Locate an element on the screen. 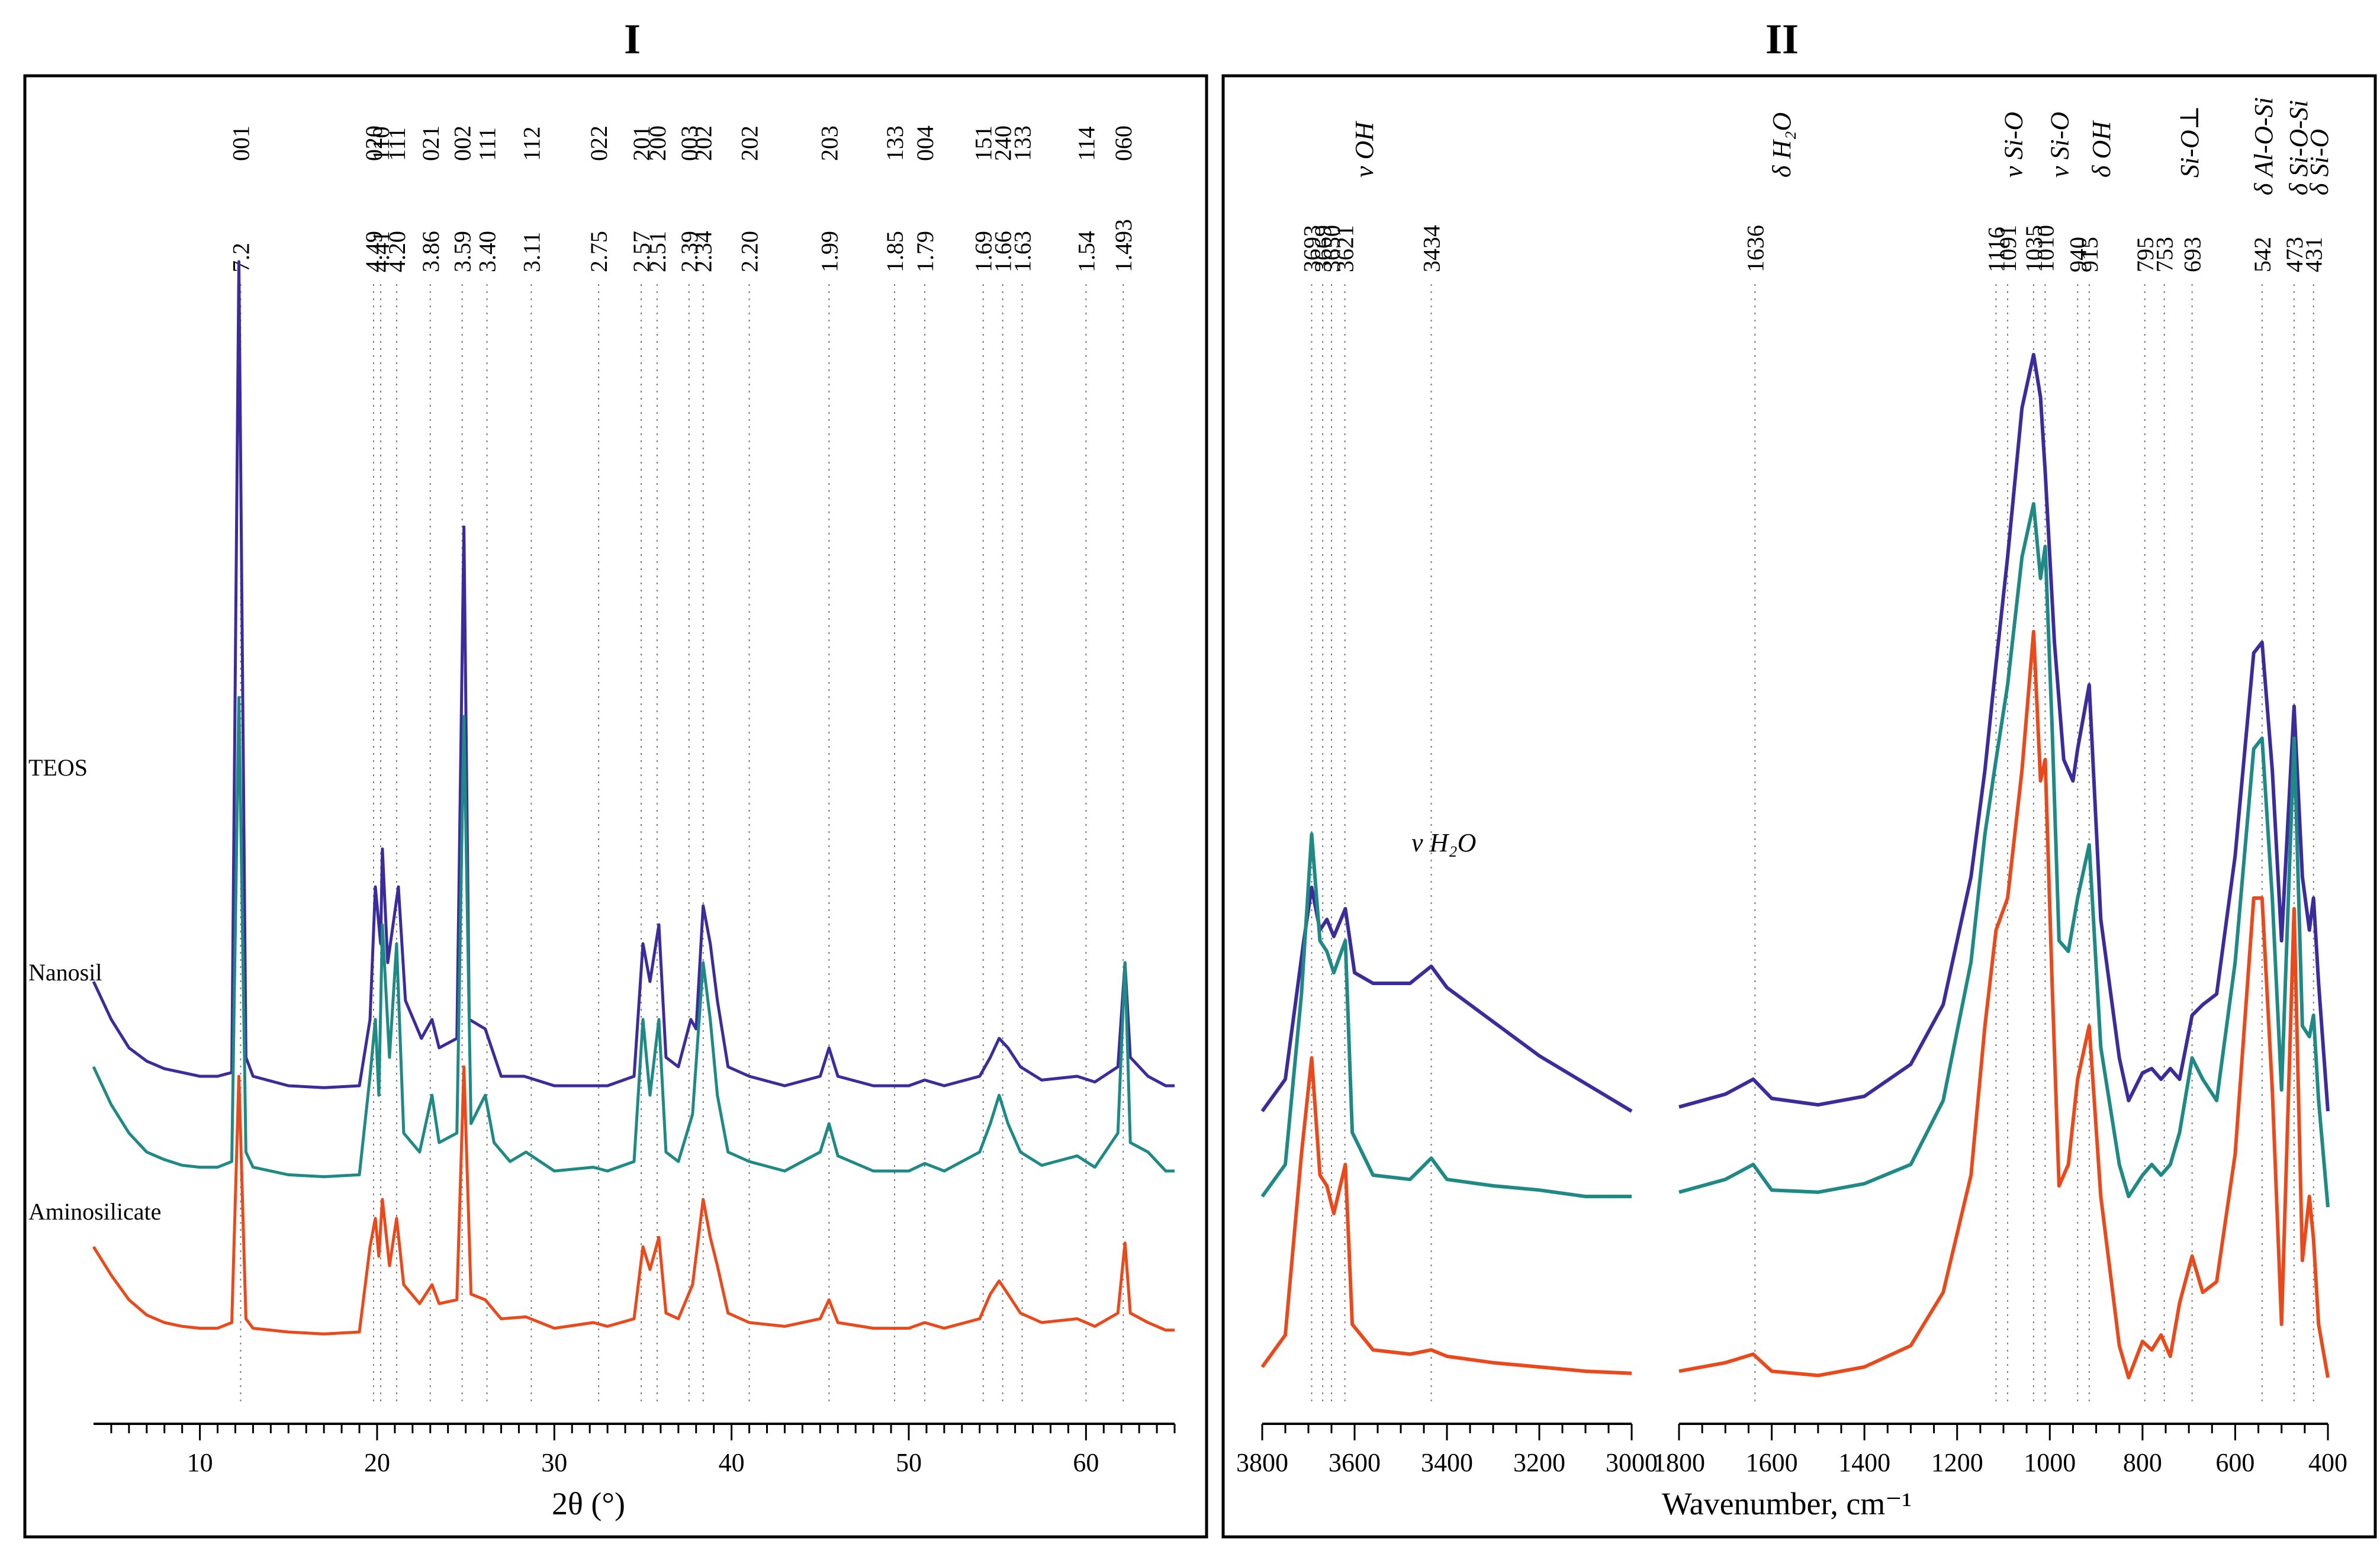 The width and height of the screenshot is (2380, 1557). hkl-label: 020 is located at coordinates (374, 144).